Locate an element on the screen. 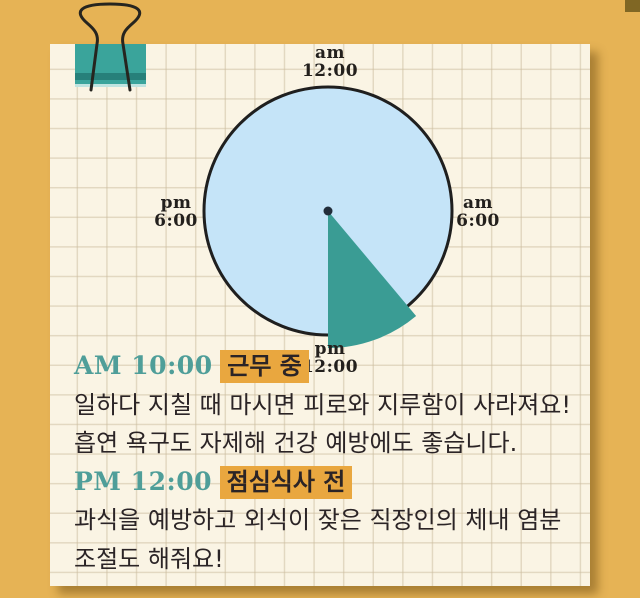 This screenshot has width=640, height=598. note-line: 흡연 욕구도 자제해 건강 예방에도 좋습니다. is located at coordinates (296, 443).